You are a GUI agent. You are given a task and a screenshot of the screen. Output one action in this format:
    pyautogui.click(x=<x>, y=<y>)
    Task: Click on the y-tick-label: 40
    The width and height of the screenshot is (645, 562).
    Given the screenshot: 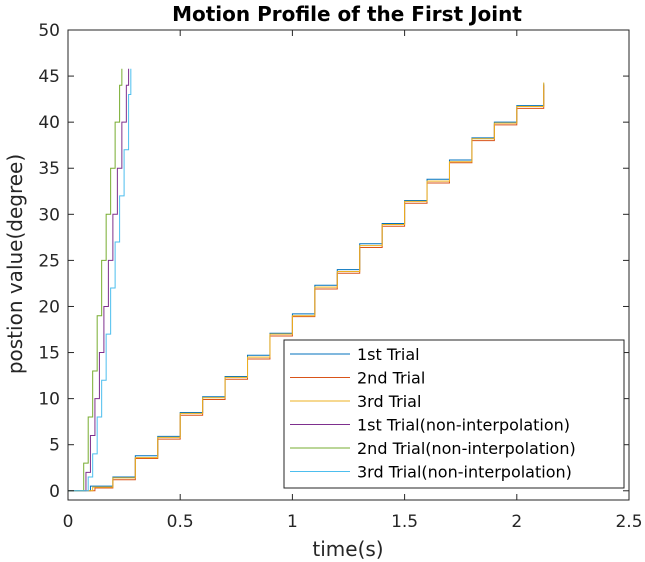 What is the action you would take?
    pyautogui.click(x=49, y=123)
    